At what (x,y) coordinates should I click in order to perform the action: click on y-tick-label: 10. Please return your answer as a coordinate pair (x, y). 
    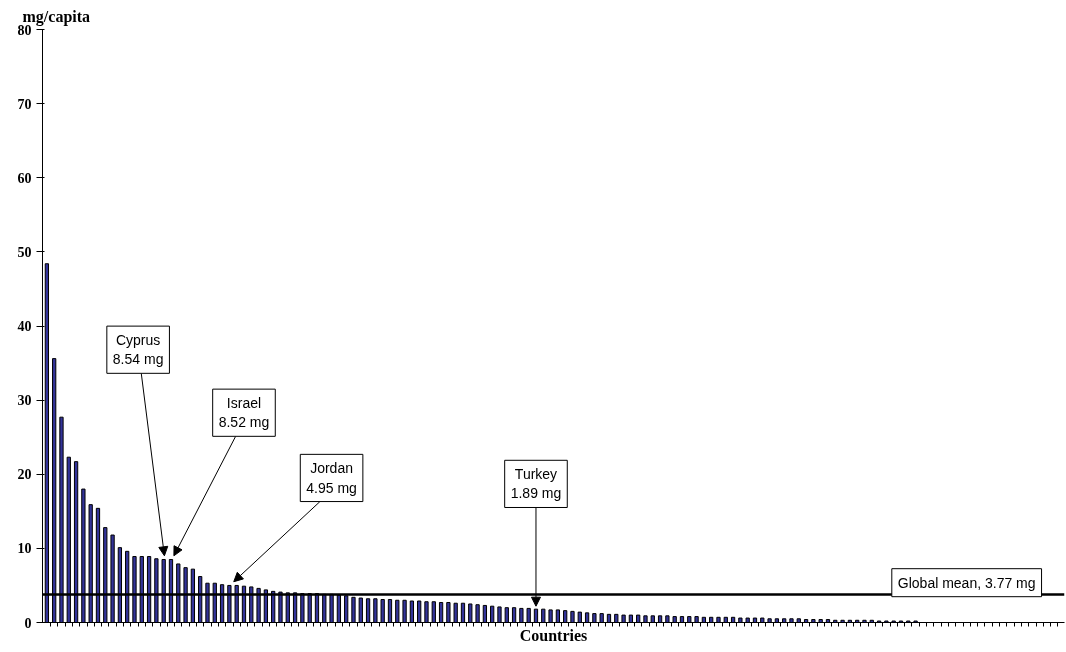
    Looking at the image, I should click on (24, 549).